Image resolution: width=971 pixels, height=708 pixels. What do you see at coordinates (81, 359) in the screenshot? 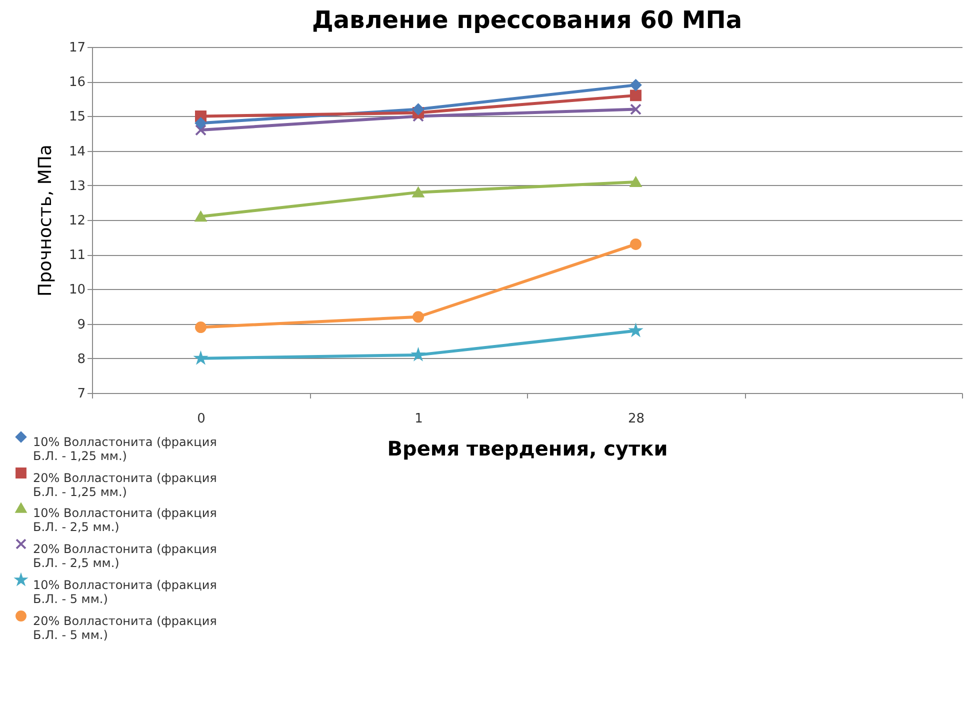
I see `y-tick-label: 8` at bounding box center [81, 359].